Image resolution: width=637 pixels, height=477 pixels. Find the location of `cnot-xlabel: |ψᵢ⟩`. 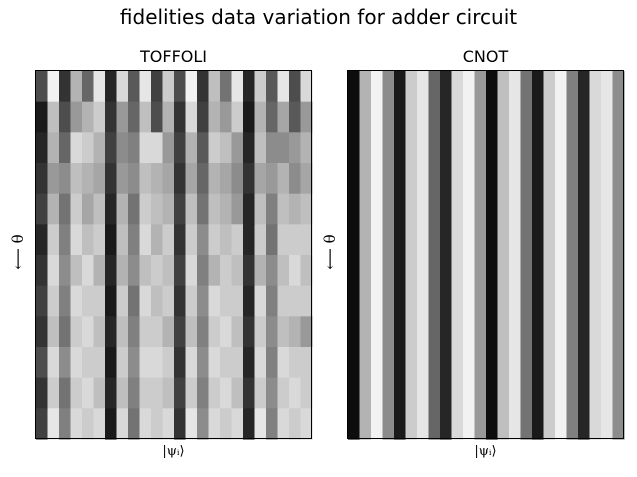

cnot-xlabel: |ψᵢ⟩ is located at coordinates (485, 451).